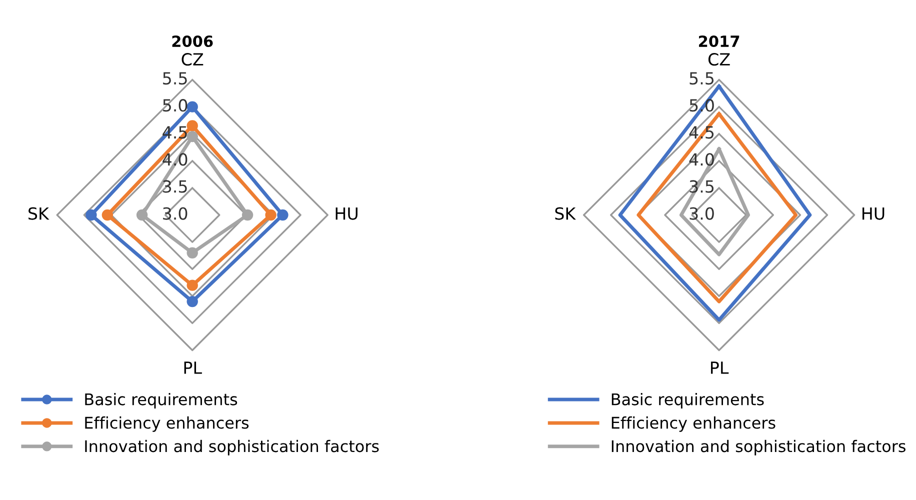 This screenshot has width=916, height=500. What do you see at coordinates (192, 41) in the screenshot?
I see `chart-title: 2006` at bounding box center [192, 41].